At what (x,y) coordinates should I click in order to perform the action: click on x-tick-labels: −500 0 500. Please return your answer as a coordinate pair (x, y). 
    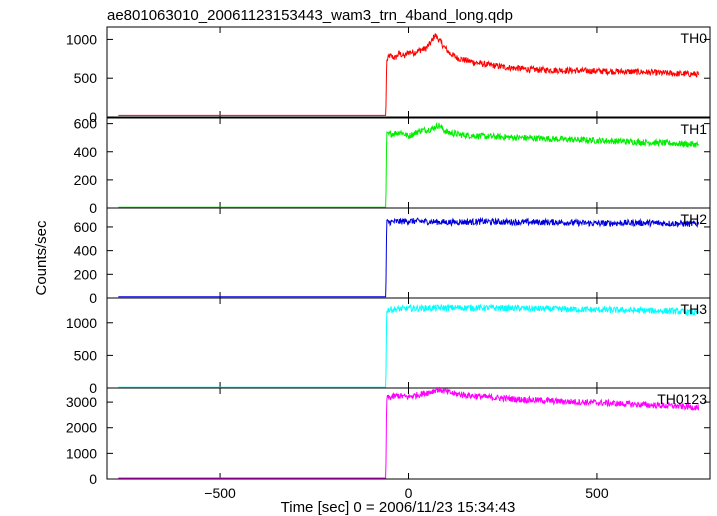
    Looking at the image, I should click on (406, 493).